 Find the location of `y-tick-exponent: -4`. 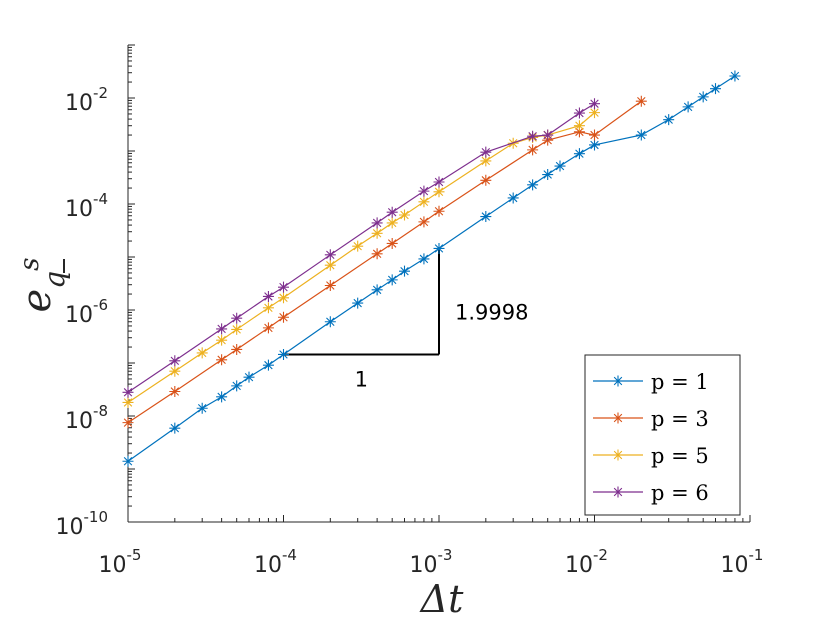

y-tick-exponent: -4 is located at coordinates (100, 199).